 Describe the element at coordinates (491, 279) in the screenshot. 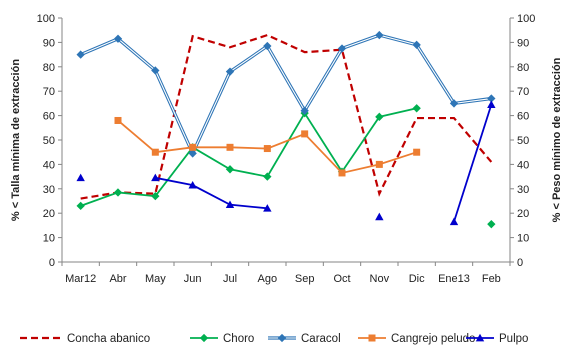

I see `x-tick-label: Feb` at that location.